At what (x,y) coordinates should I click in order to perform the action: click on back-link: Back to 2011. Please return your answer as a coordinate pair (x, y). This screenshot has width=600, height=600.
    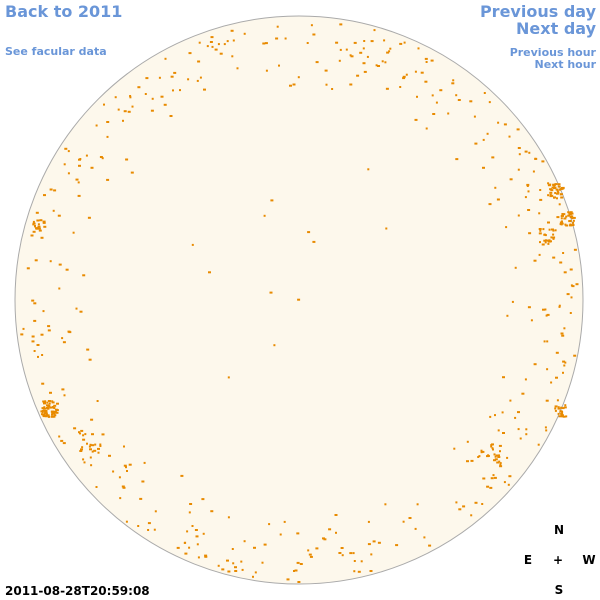
    Looking at the image, I should click on (63, 11).